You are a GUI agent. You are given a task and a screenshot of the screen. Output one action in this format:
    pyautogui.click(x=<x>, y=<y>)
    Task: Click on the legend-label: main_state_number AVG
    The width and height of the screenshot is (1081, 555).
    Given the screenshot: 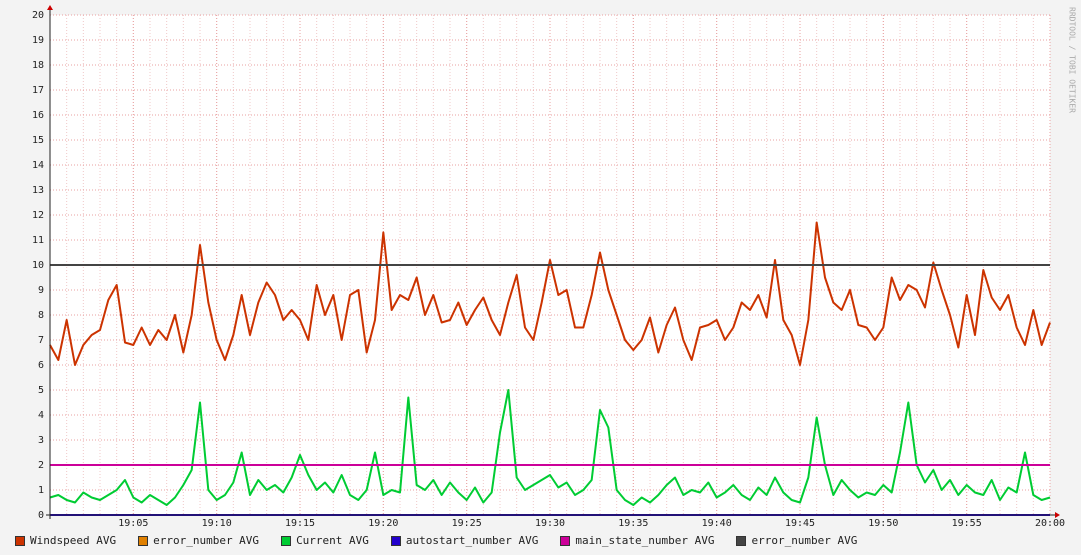 What is the action you would take?
    pyautogui.click(x=645, y=540)
    